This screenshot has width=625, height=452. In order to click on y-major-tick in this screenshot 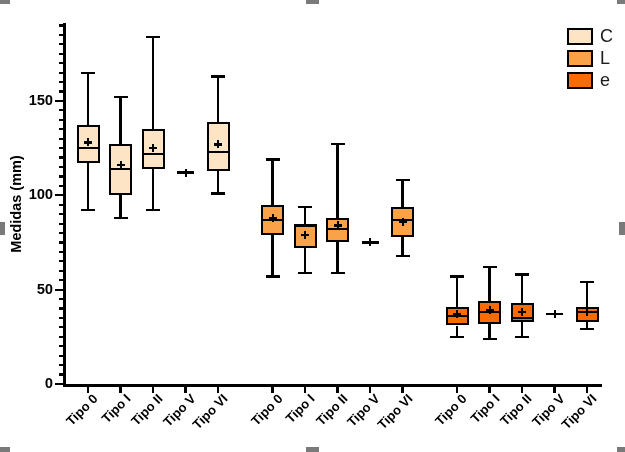, I will do `click(59, 384)`.